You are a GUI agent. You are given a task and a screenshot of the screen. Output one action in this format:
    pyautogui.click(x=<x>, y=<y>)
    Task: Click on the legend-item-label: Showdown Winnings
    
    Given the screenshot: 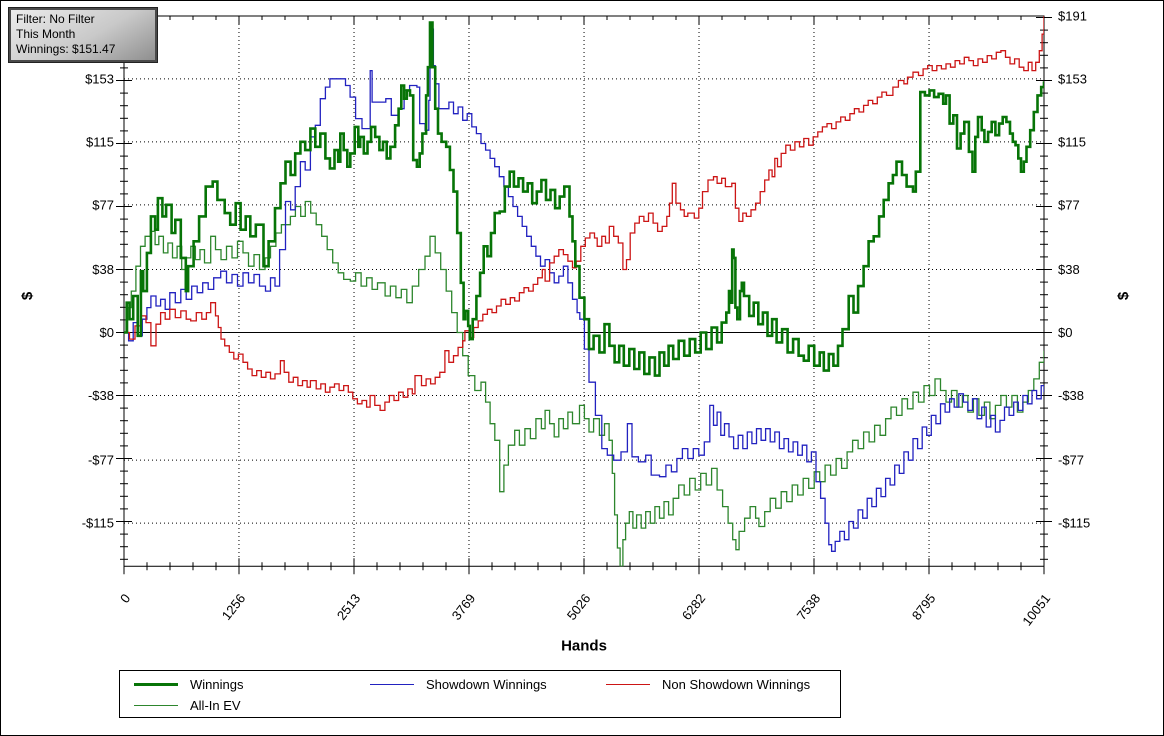 What is the action you would take?
    pyautogui.click(x=486, y=684)
    